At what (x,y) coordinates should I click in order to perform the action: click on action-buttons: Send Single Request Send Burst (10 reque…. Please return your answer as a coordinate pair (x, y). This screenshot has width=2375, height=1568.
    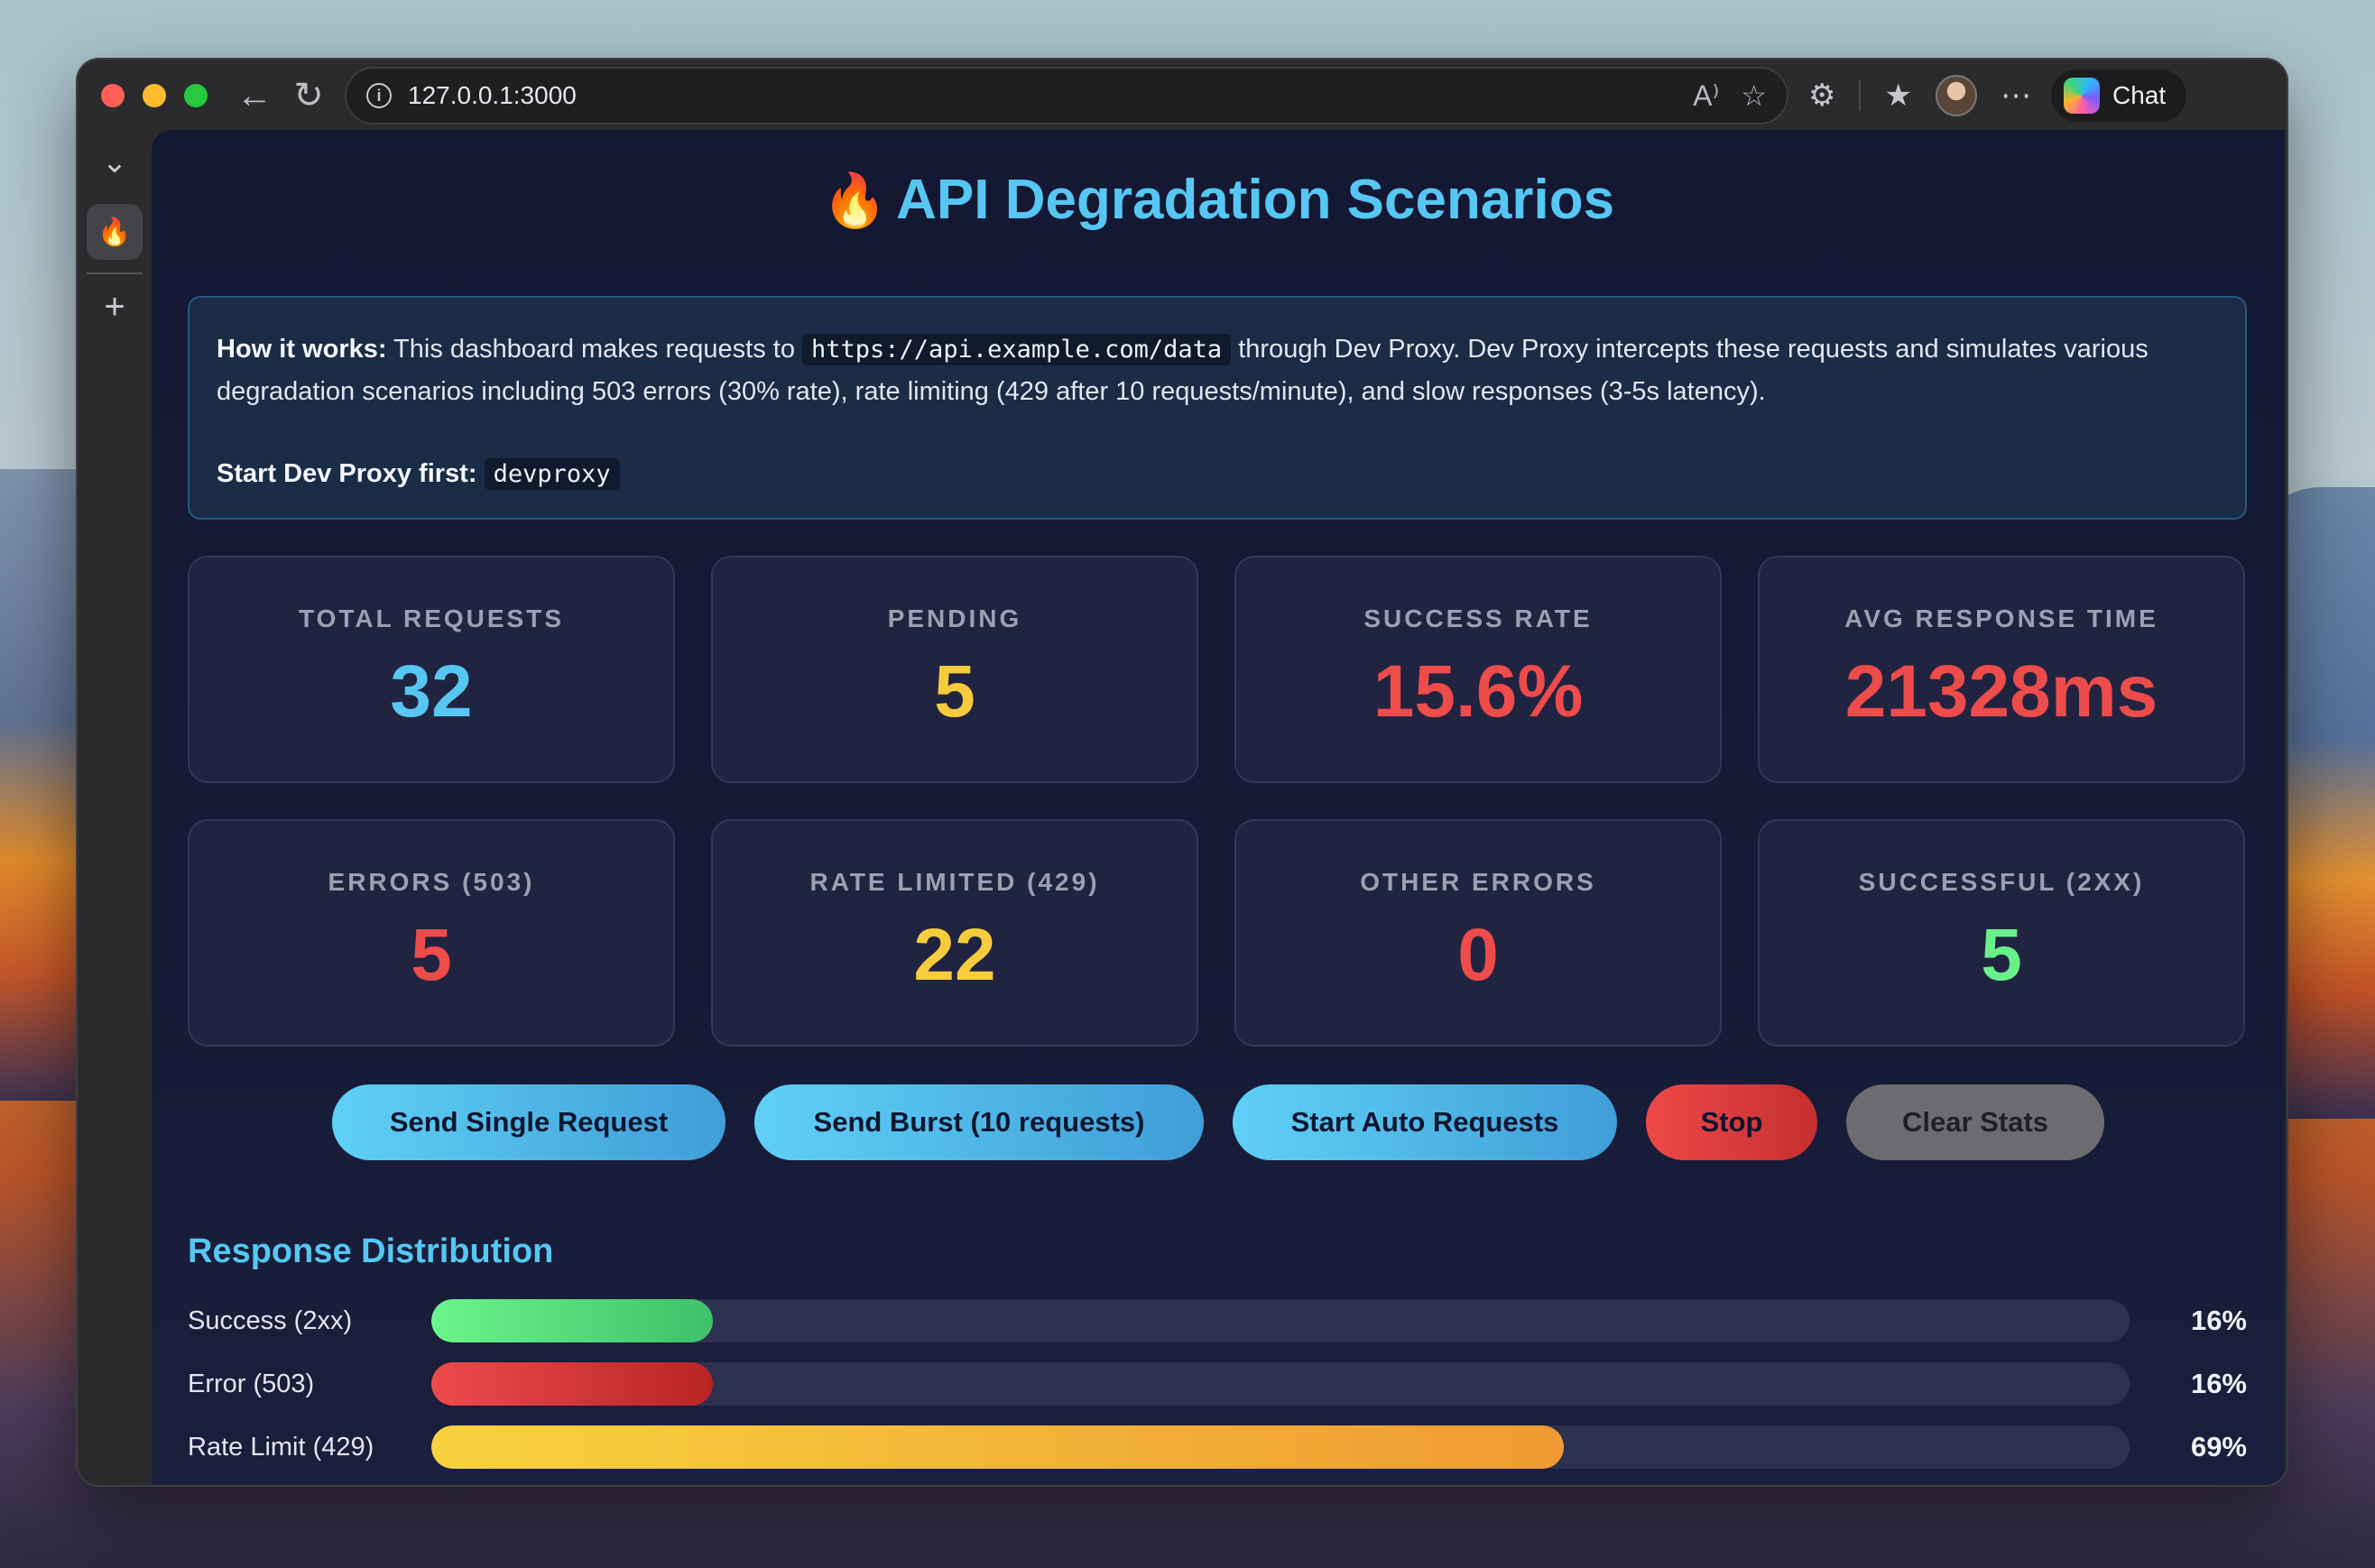
    Looking at the image, I should click on (1218, 1122).